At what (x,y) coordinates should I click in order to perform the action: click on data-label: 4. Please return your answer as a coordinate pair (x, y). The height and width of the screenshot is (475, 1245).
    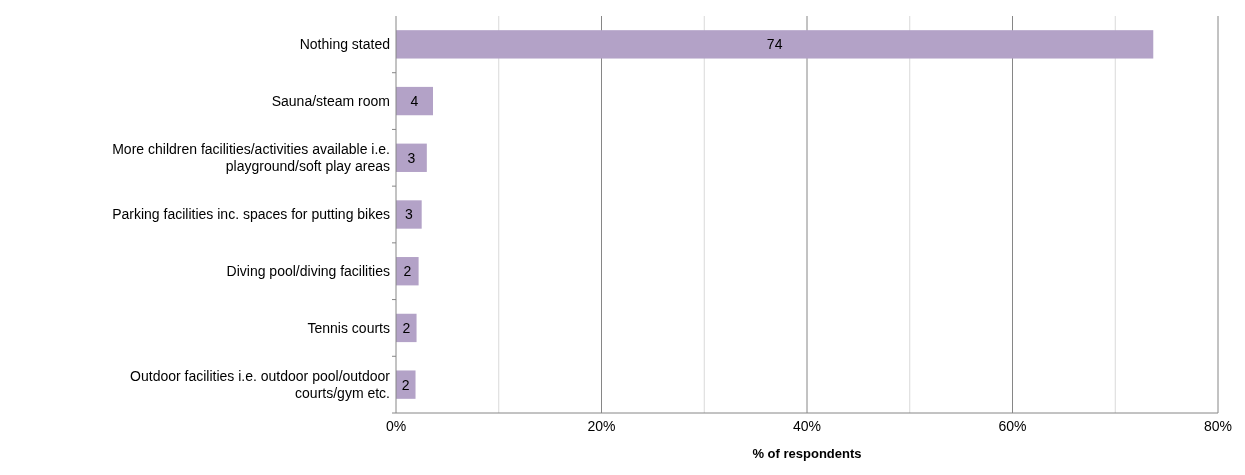
    Looking at the image, I should click on (414, 100).